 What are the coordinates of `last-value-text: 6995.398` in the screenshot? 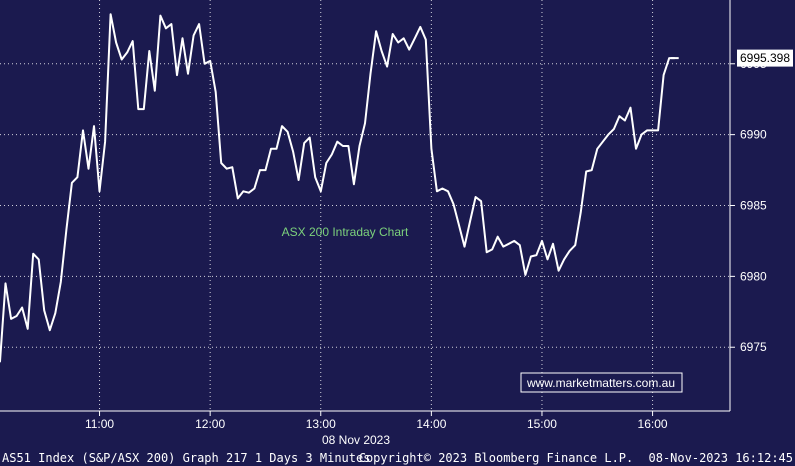 It's located at (765, 58).